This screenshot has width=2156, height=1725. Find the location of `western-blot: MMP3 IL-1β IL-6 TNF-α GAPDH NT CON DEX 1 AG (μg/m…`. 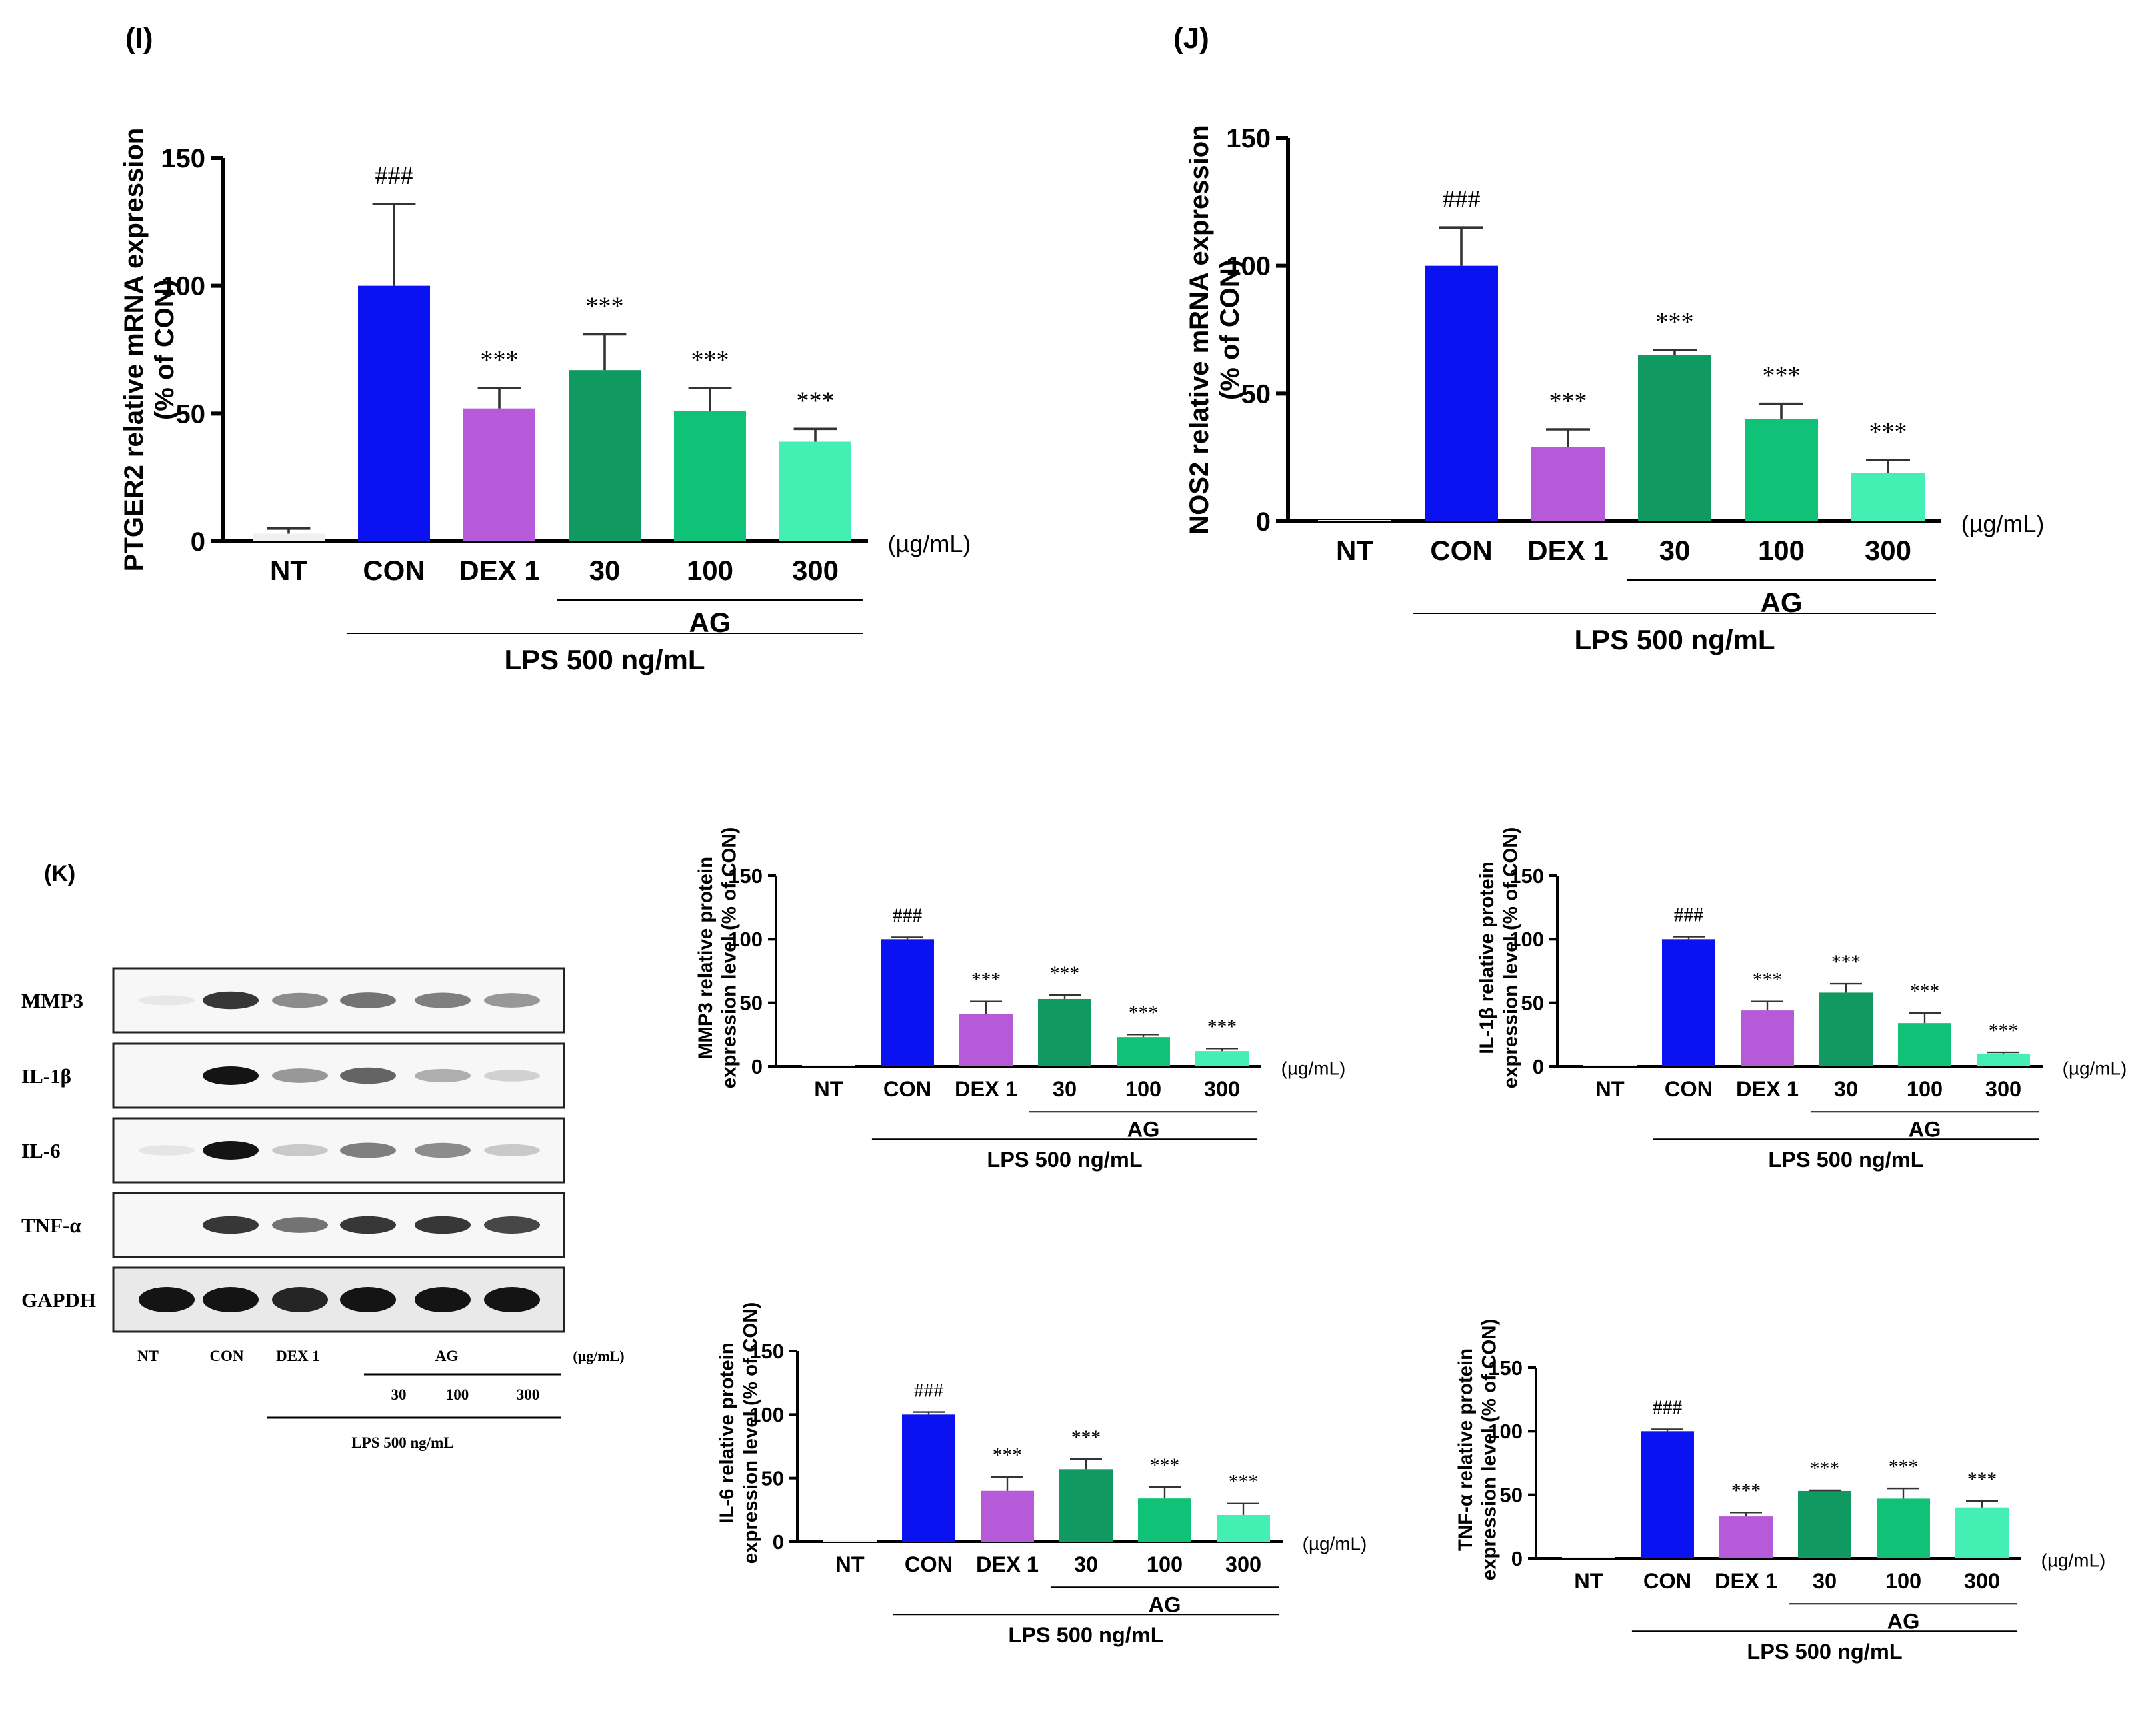

western-blot: MMP3 IL-1β IL-6 TNF-α GAPDH NT CON DEX 1 AG (μg/m… is located at coordinates (323, 1209).